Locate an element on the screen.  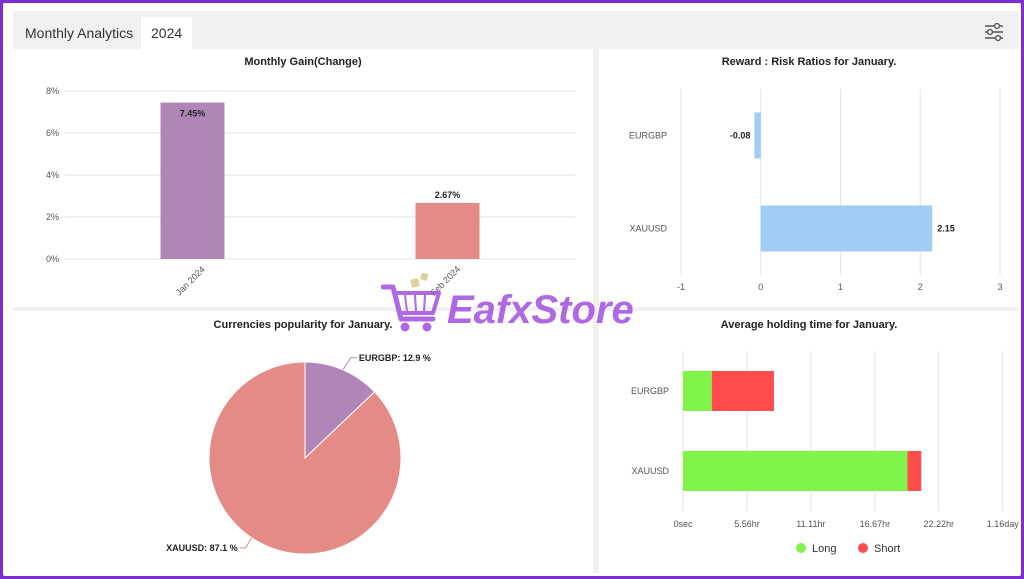
x-tick-label: 0 is located at coordinates (760, 287).